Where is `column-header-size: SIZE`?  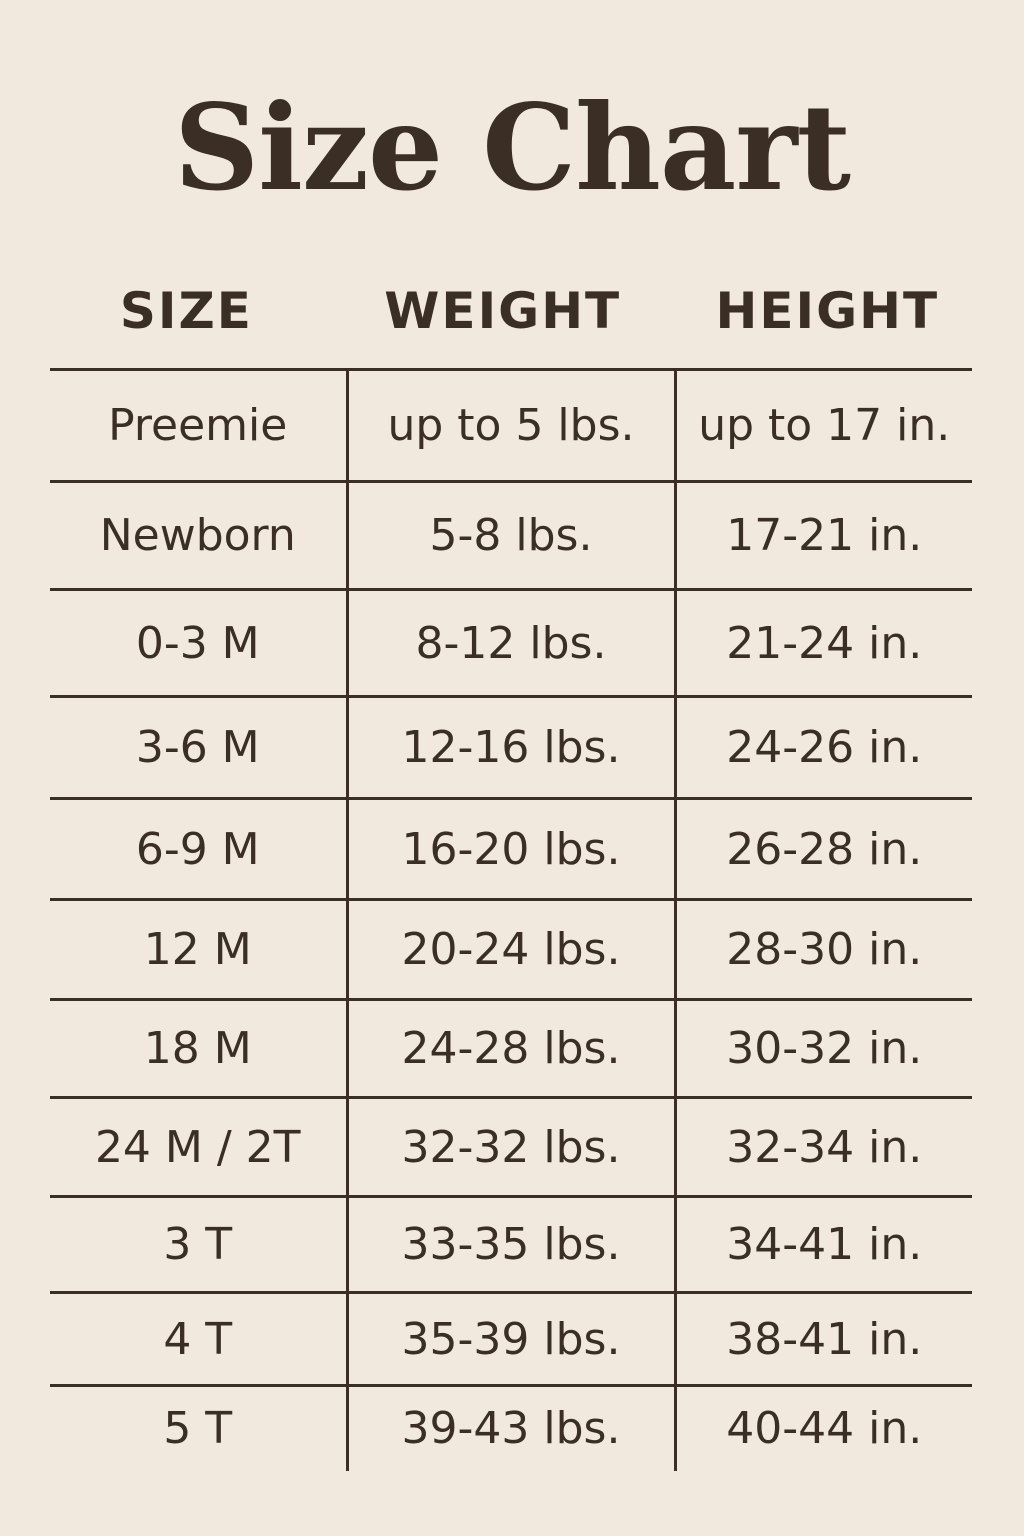 column-header-size: SIZE is located at coordinates (186, 311).